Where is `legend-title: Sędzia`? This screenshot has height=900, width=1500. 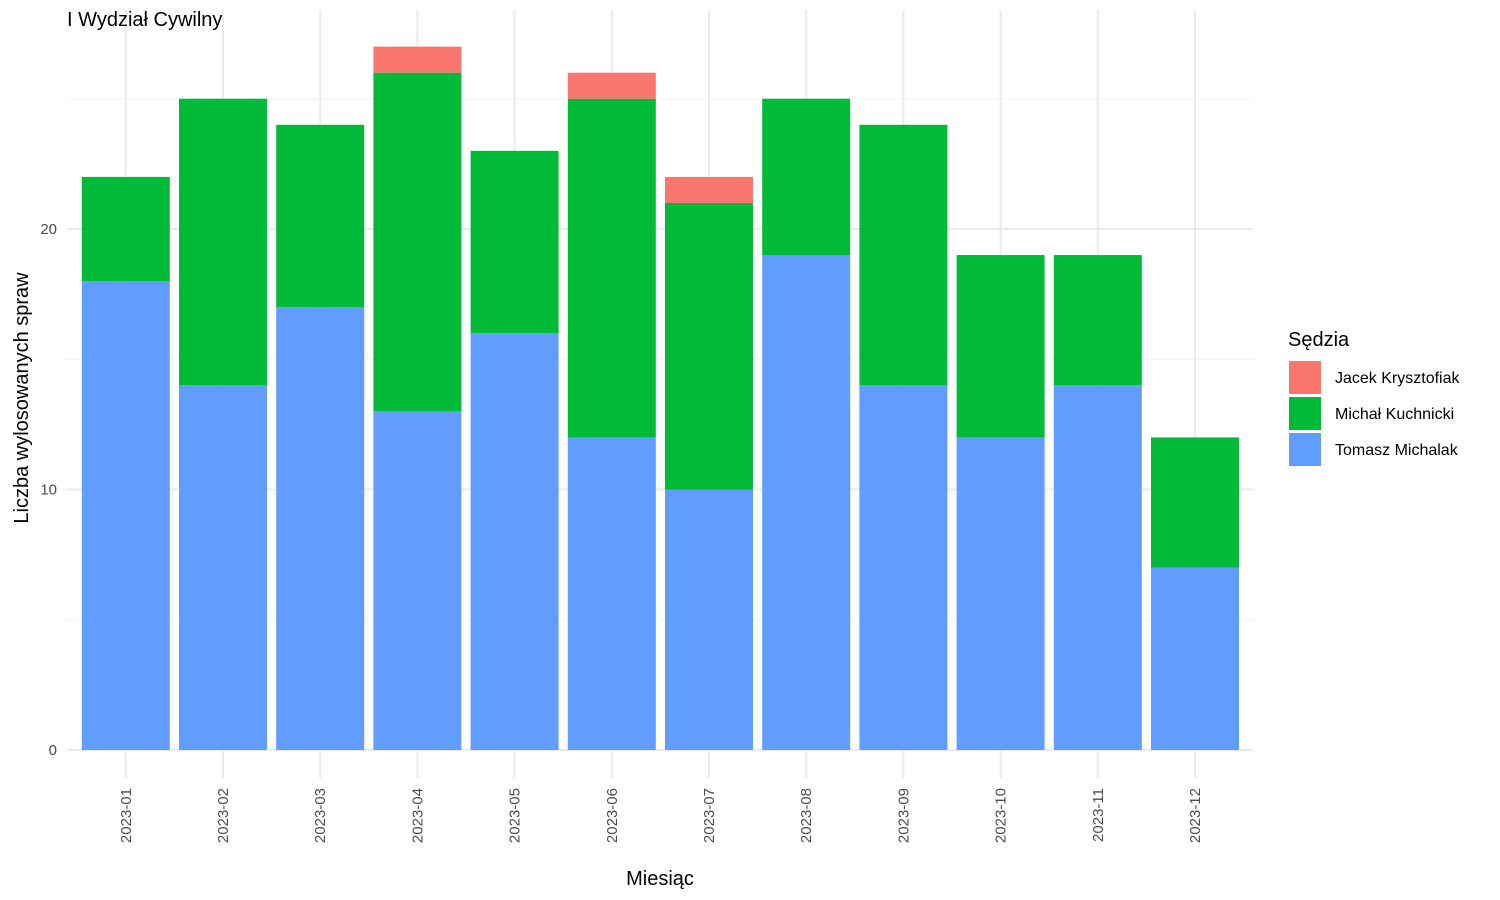
legend-title: Sędzia is located at coordinates (1319, 340).